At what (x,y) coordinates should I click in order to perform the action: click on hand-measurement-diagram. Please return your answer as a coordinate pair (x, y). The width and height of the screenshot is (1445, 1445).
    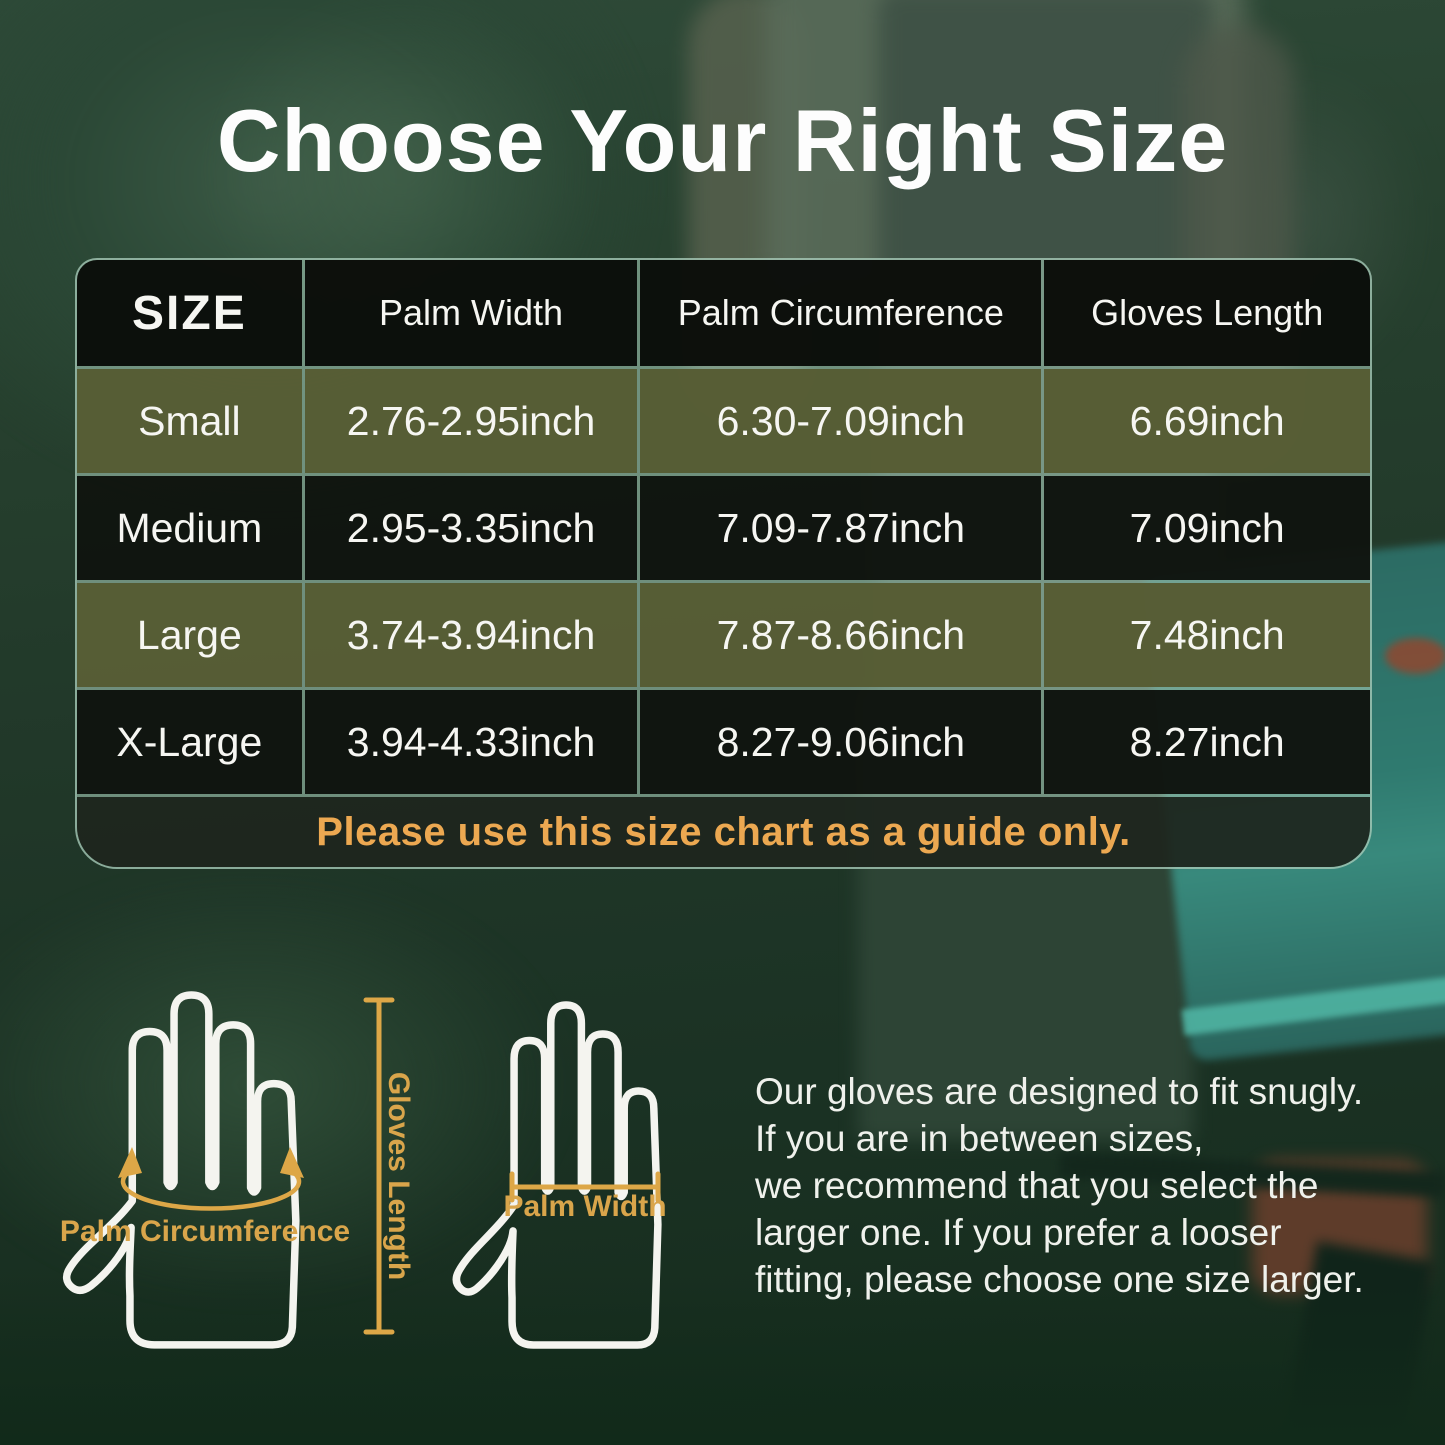
    Looking at the image, I should click on (380, 1174).